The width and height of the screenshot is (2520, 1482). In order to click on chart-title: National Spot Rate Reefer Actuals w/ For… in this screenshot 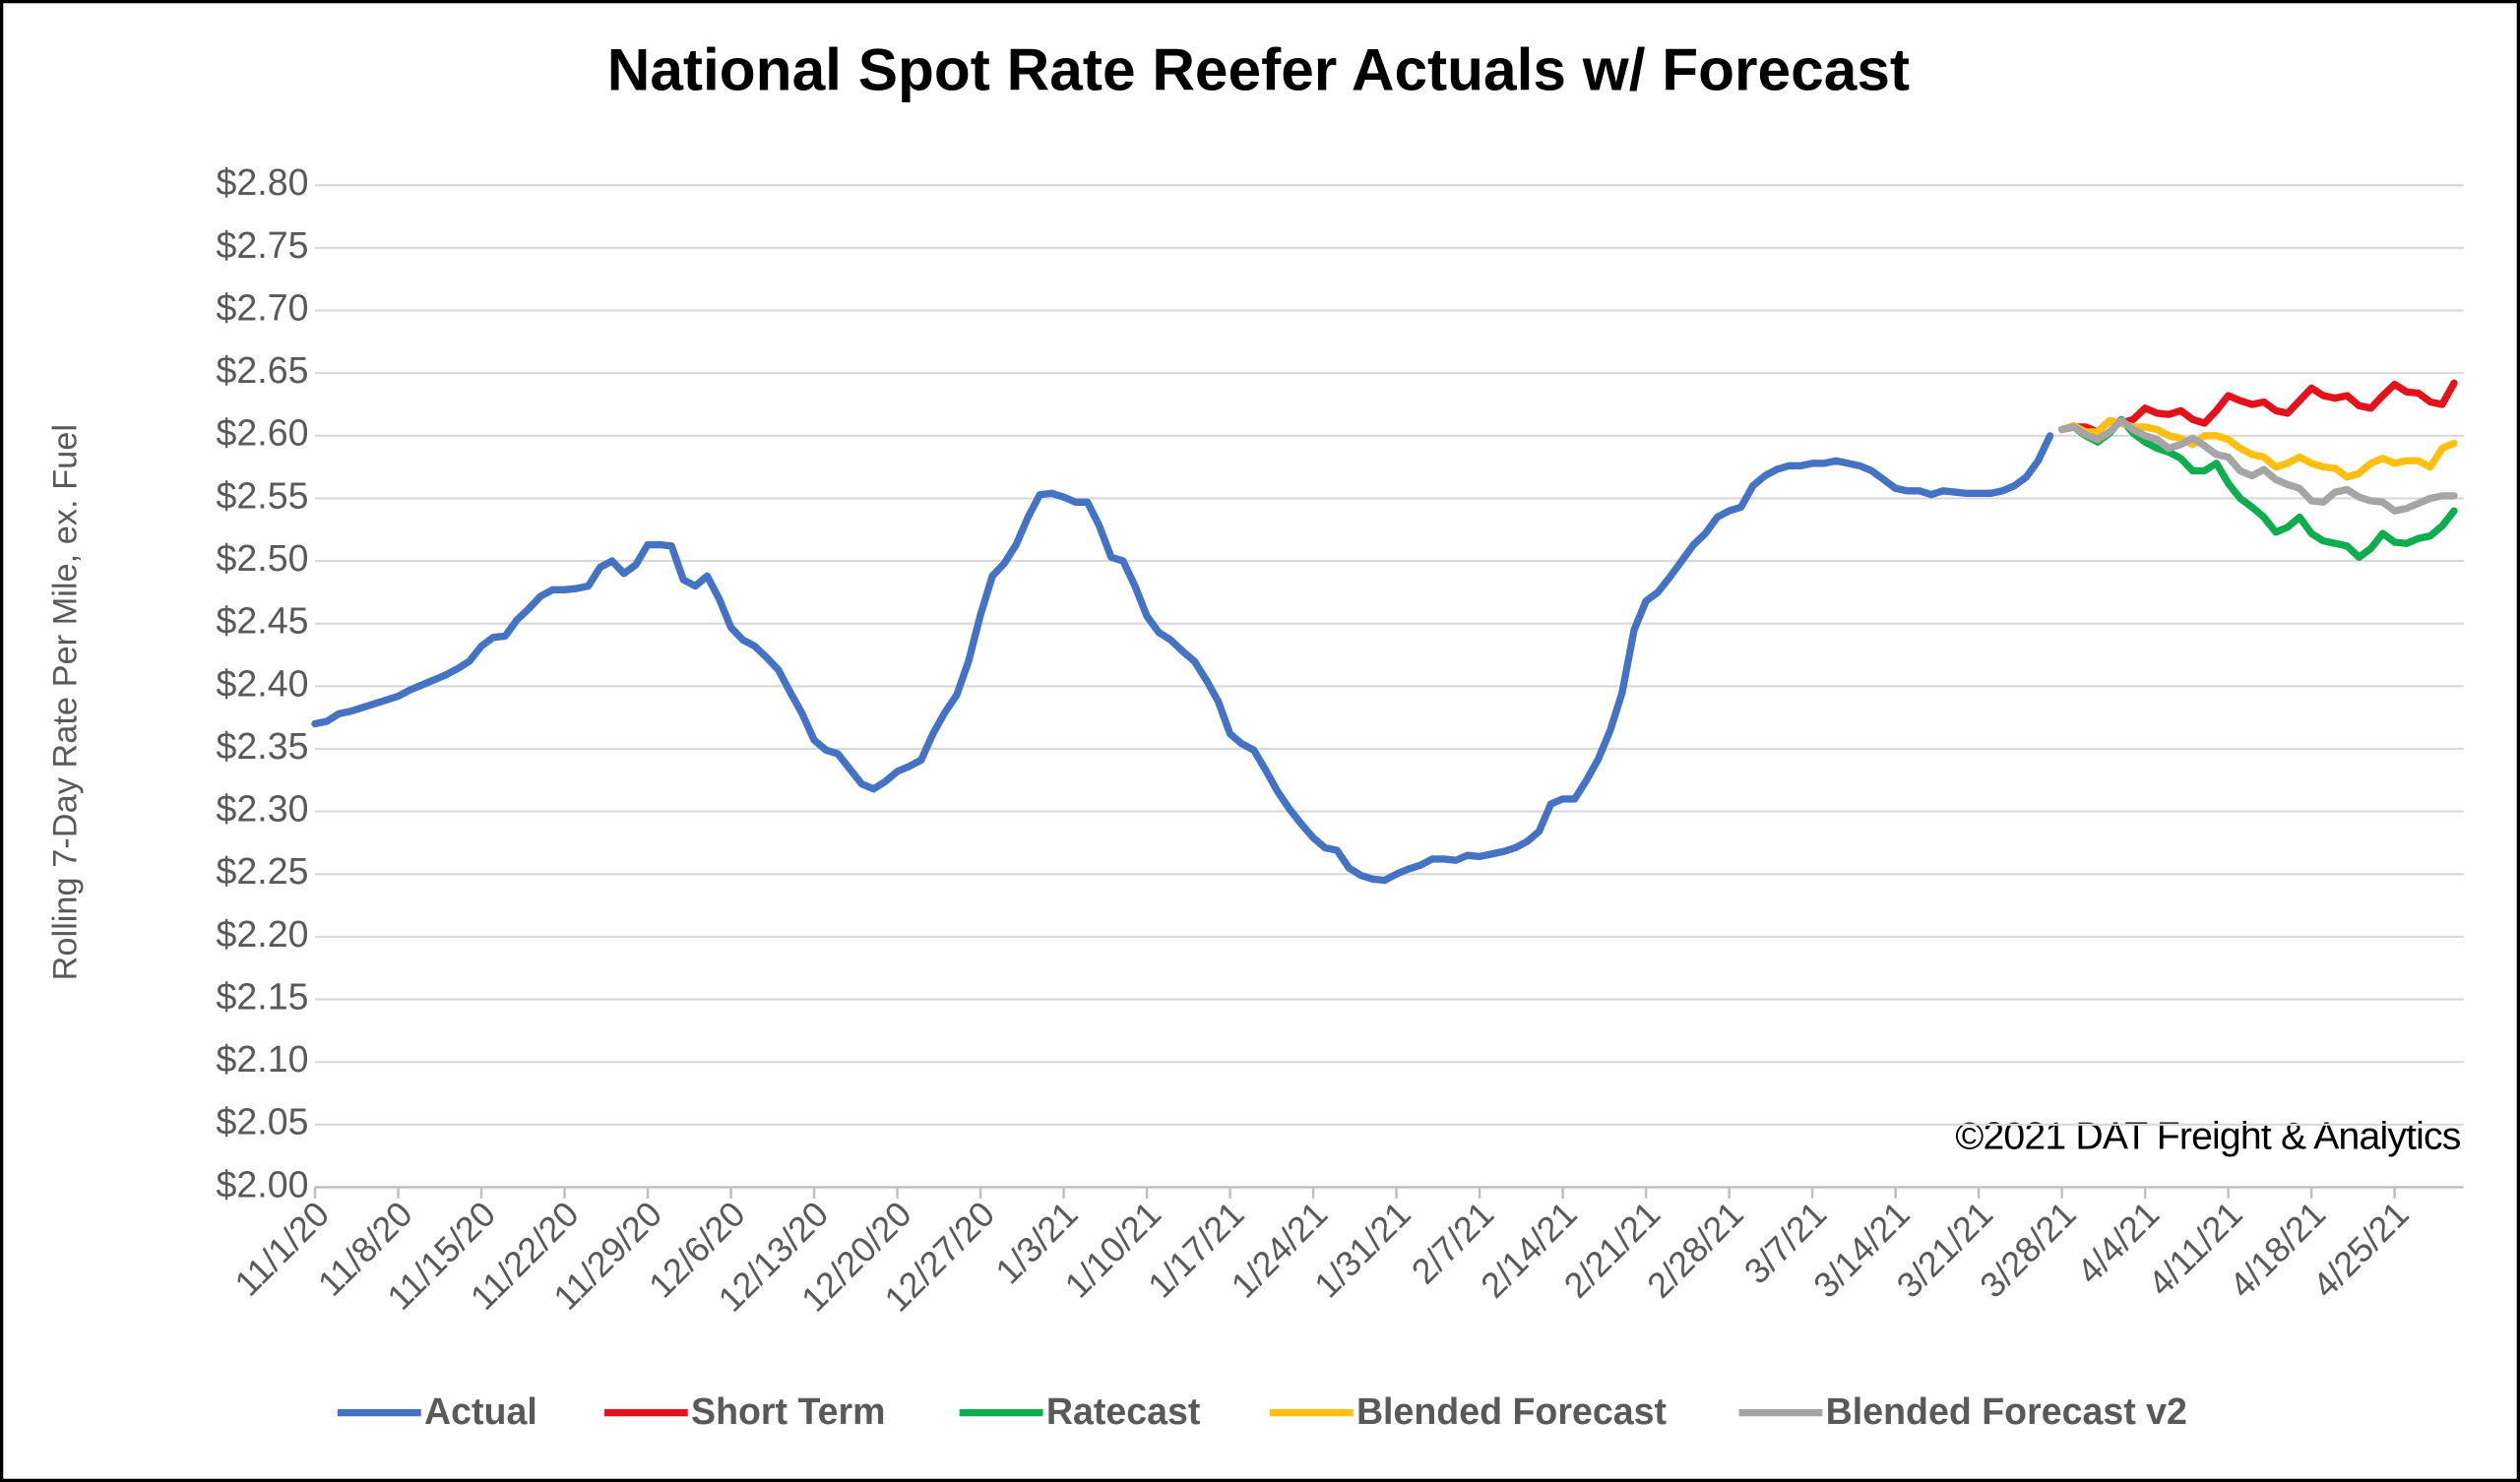, I will do `click(1258, 68)`.